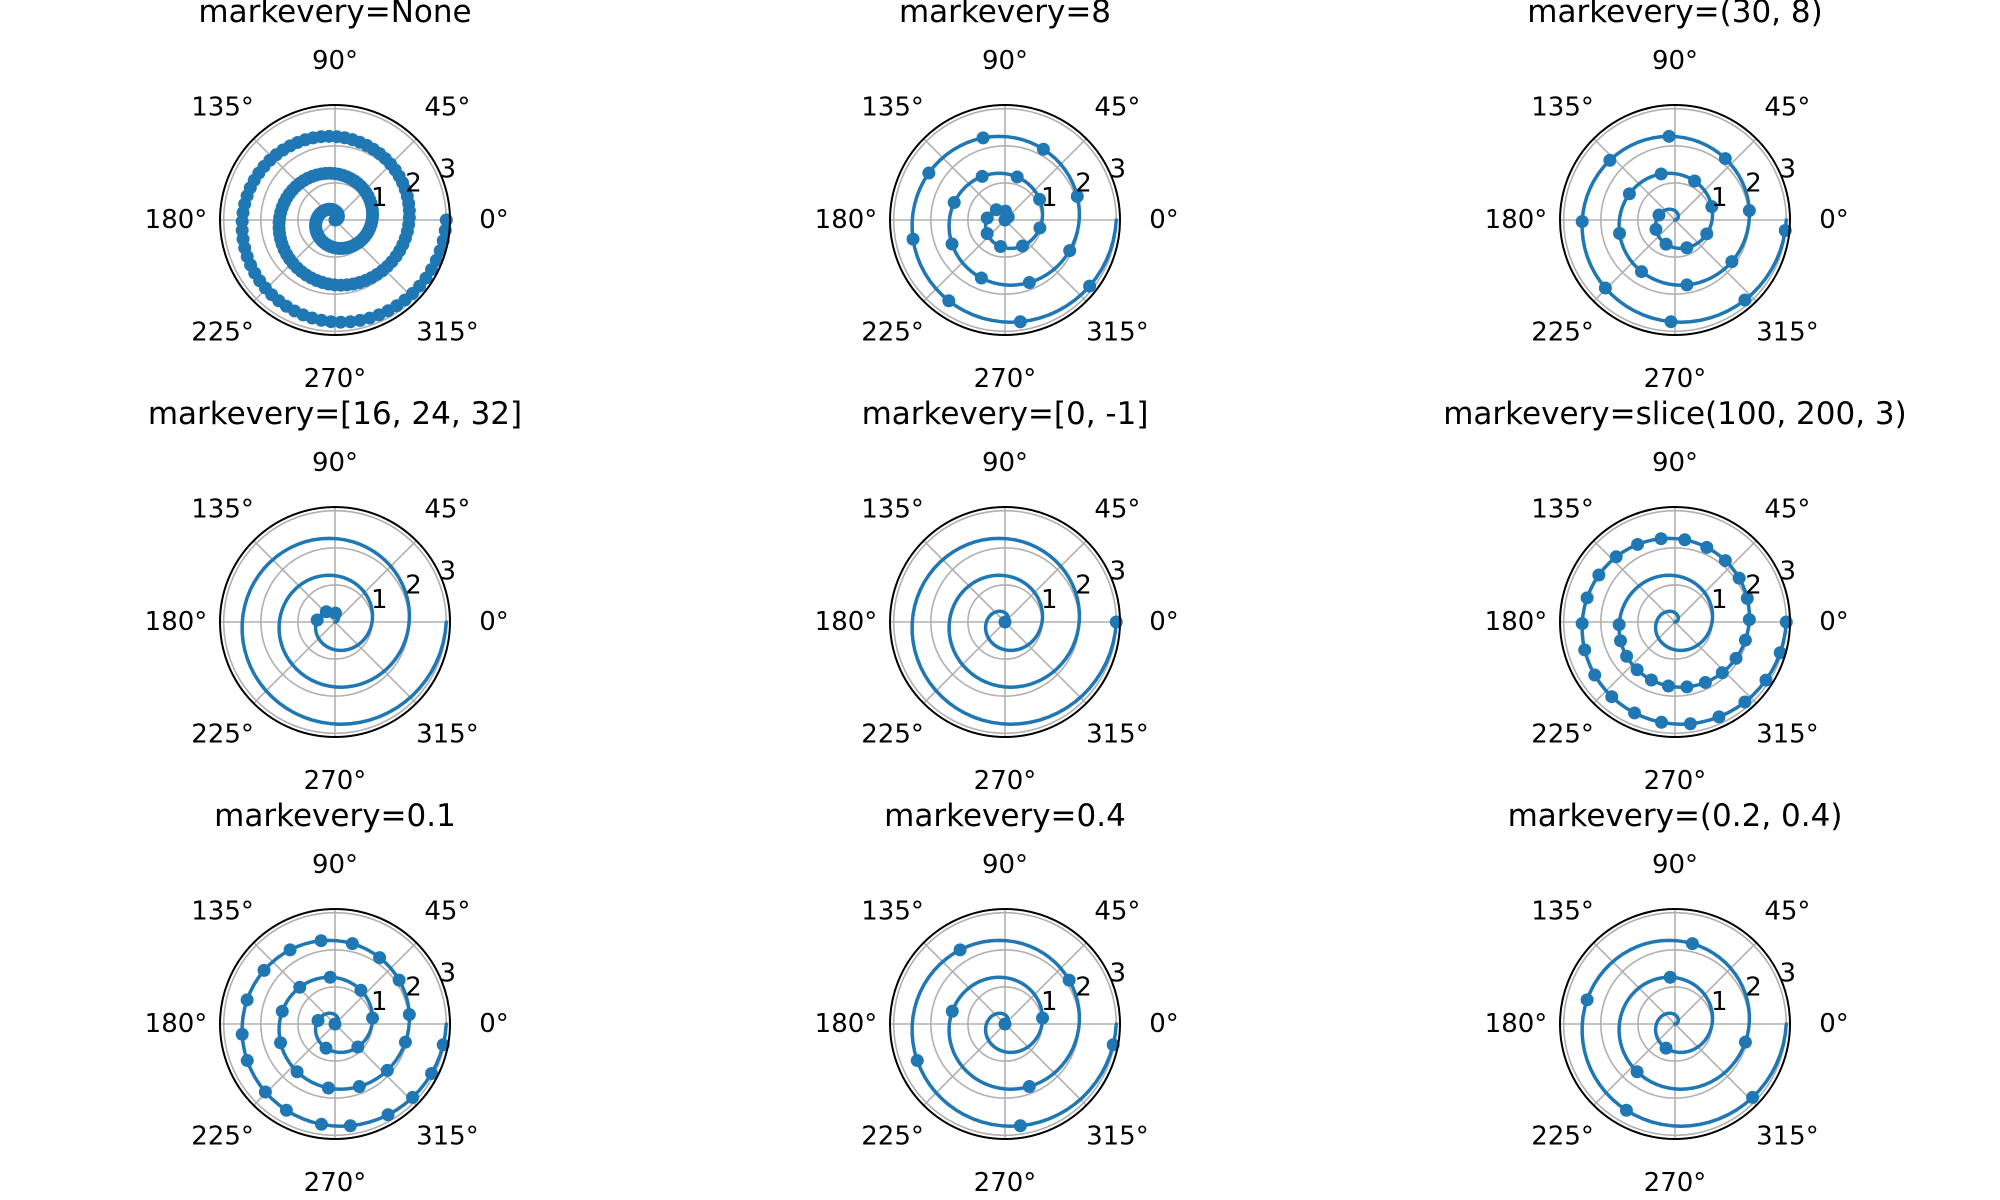 This screenshot has height=1200, width=2000. Describe the element at coordinates (1788, 571) in the screenshot. I see `r-tick-label: 3` at that location.